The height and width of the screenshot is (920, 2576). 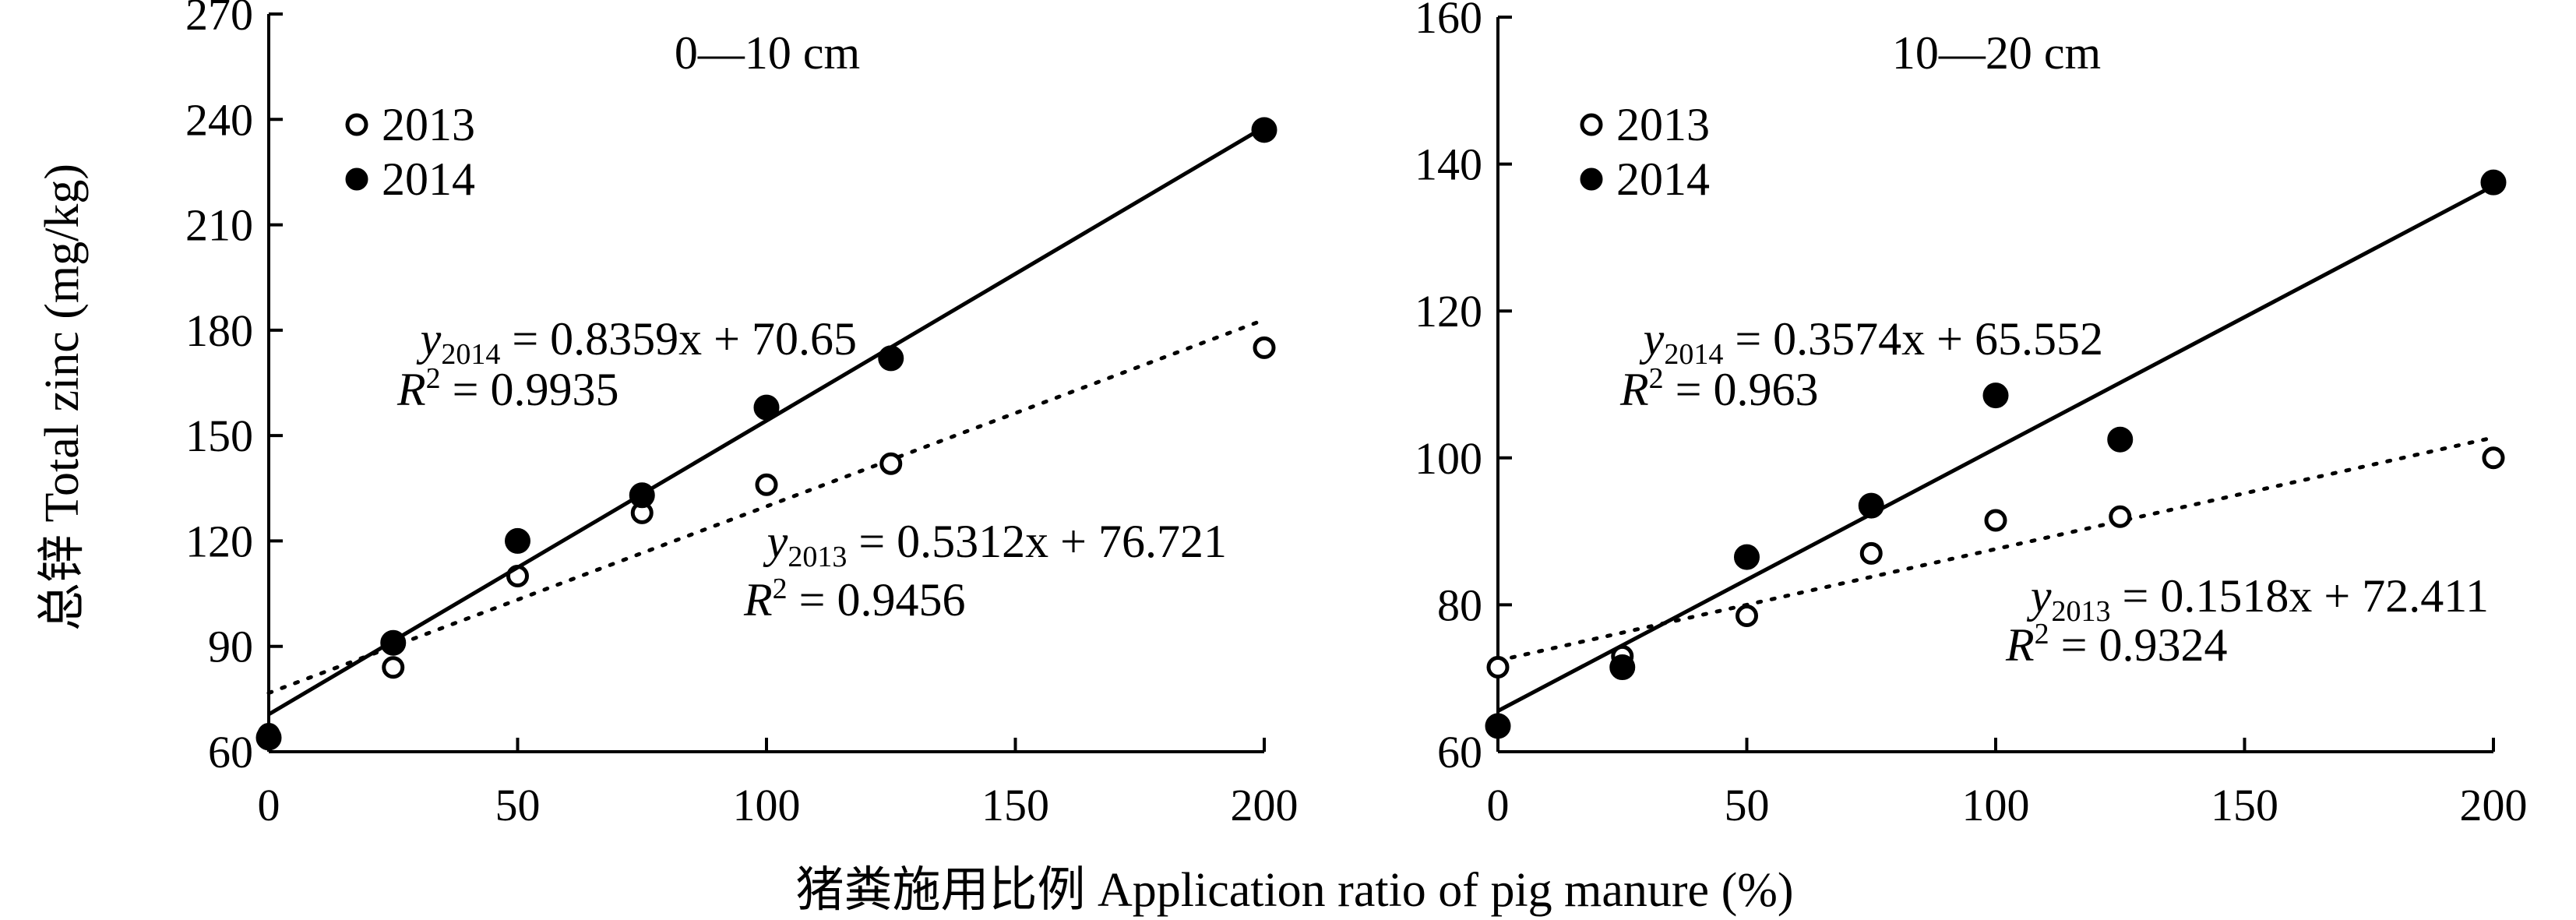 I want to click on equation-rhs: = 0.5312x + 76.721, so click(x=1037, y=541).